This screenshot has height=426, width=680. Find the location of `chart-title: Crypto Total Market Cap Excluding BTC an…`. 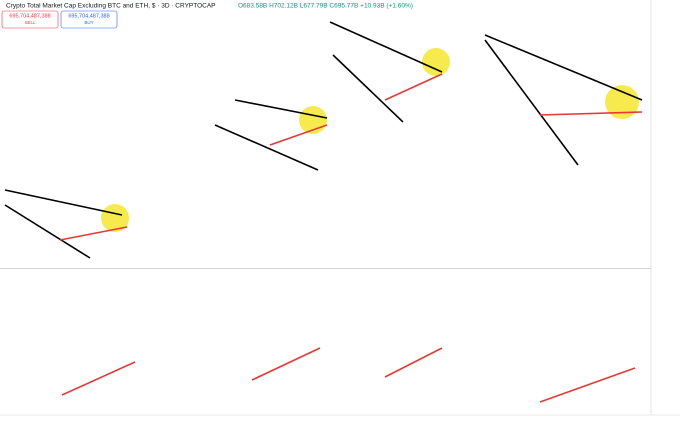

chart-title: Crypto Total Market Cap Excluding BTC an… is located at coordinates (111, 6).